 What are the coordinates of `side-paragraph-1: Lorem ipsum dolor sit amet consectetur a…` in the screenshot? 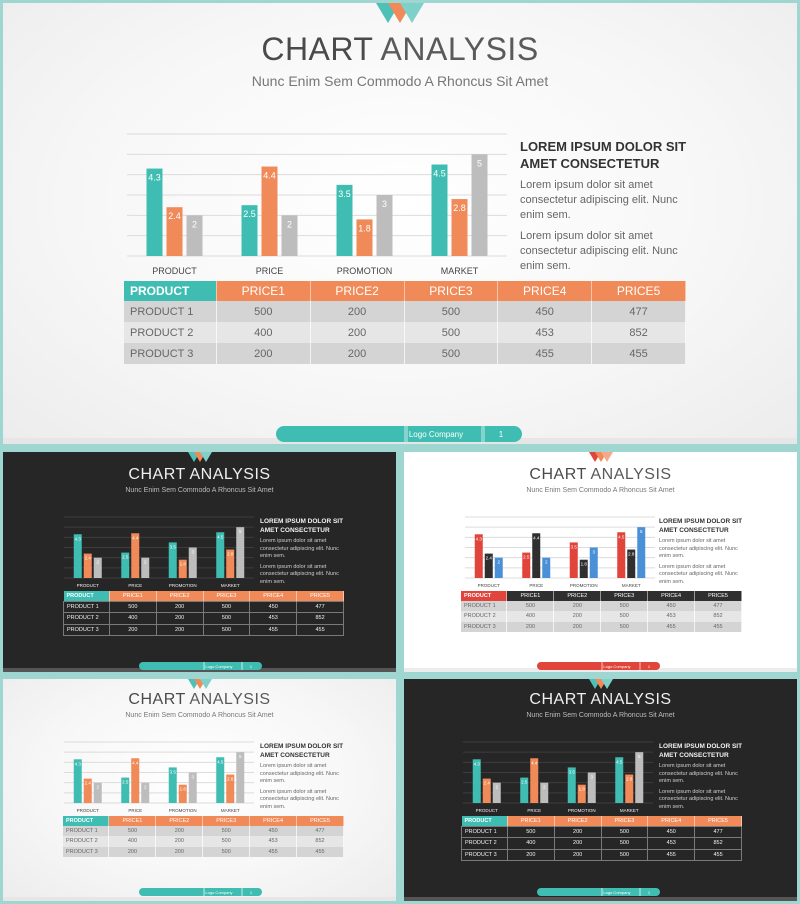 It's located at (299, 773).